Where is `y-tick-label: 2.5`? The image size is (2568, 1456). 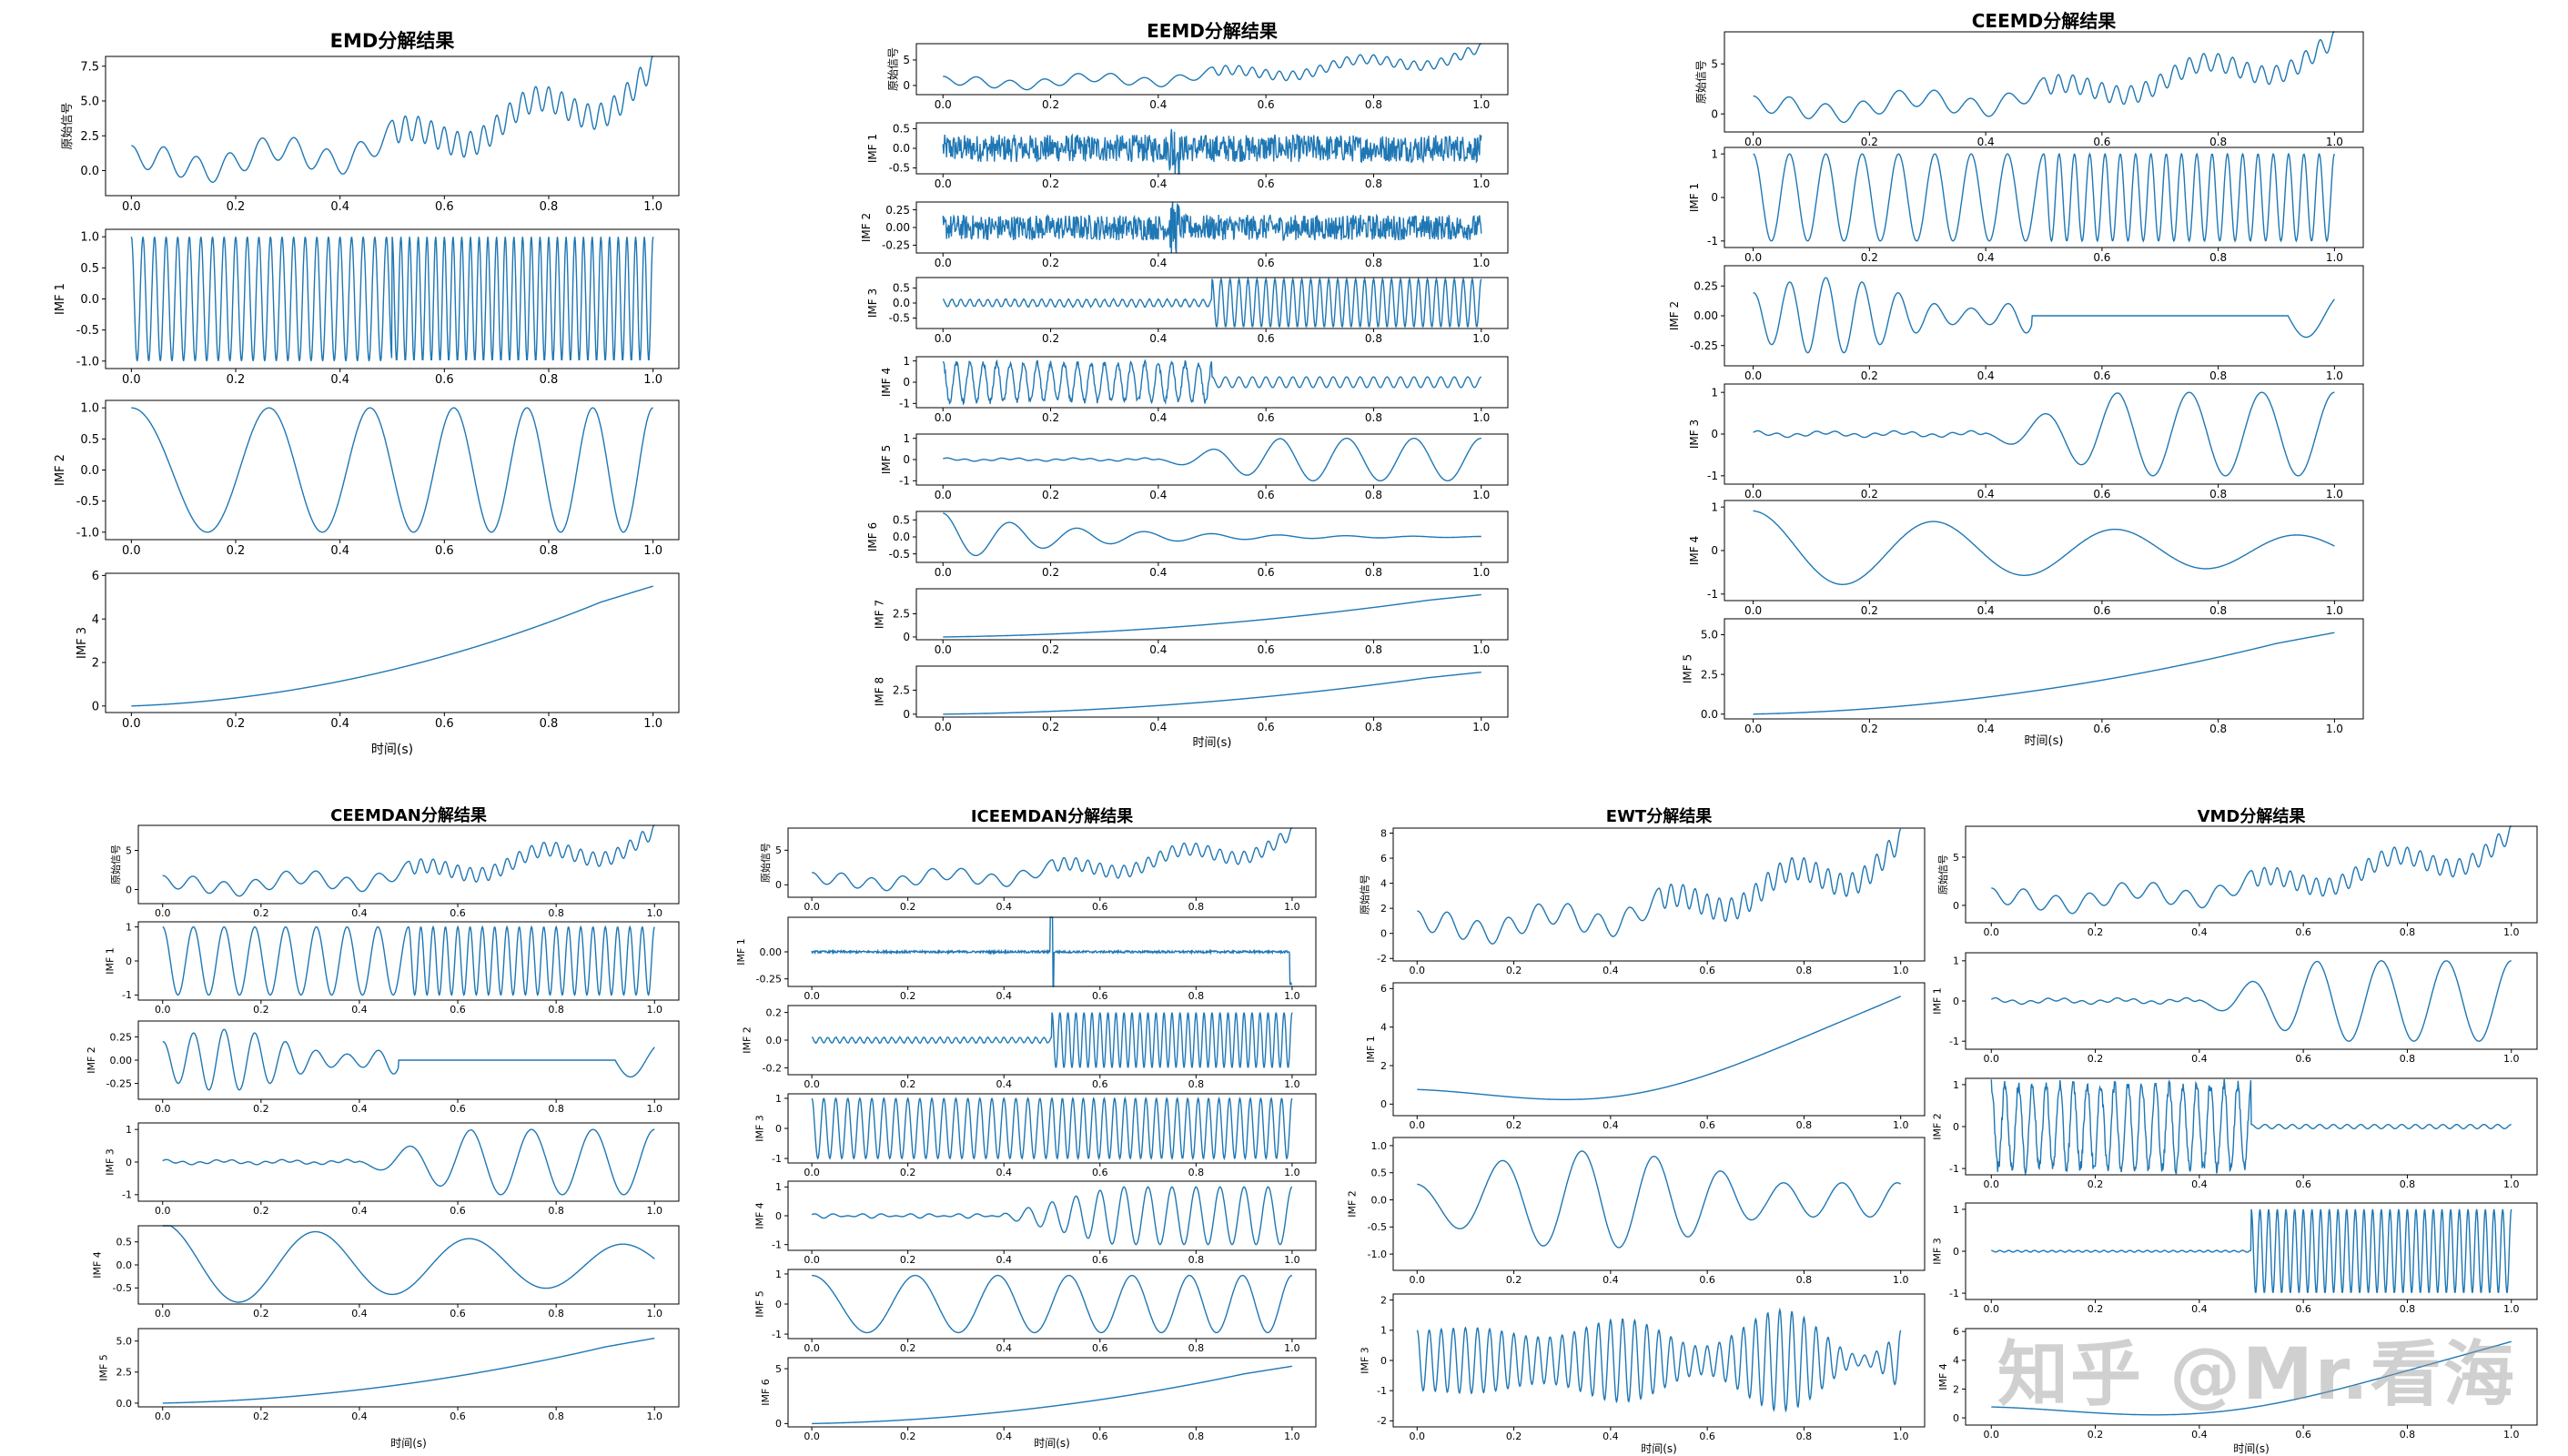 y-tick-label: 2.5 is located at coordinates (1709, 674).